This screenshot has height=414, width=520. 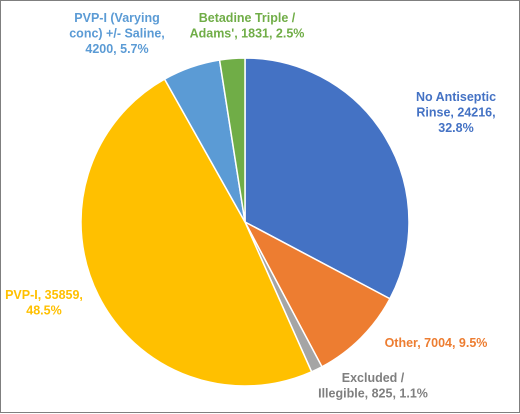 What do you see at coordinates (317, 294) in the screenshot?
I see `pie-slice-other` at bounding box center [317, 294].